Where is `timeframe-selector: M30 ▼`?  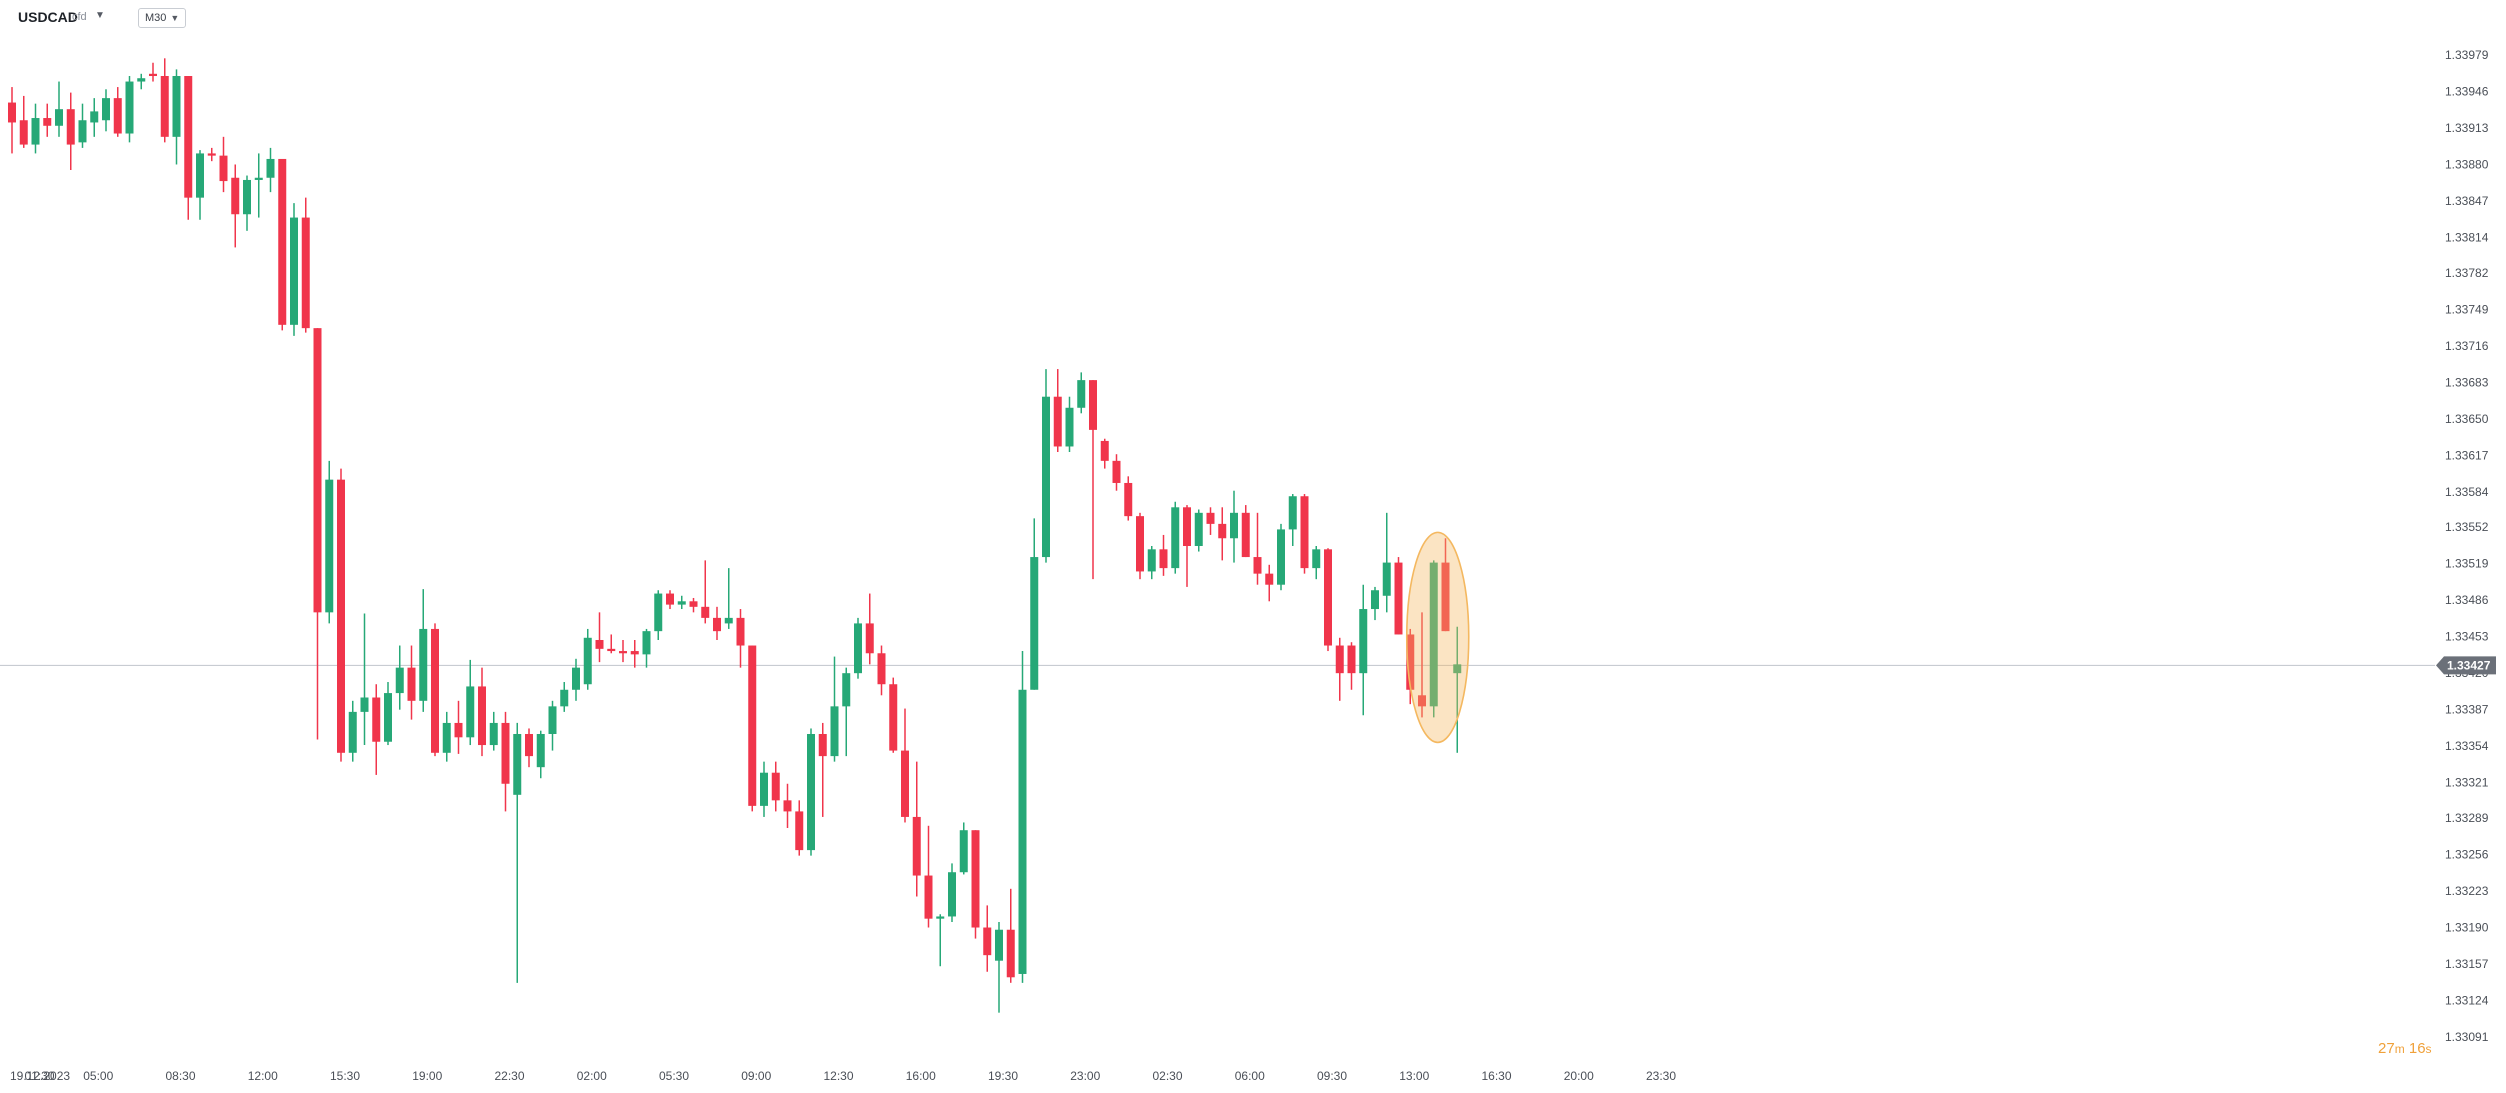
timeframe-selector: M30 ▼ is located at coordinates (162, 18).